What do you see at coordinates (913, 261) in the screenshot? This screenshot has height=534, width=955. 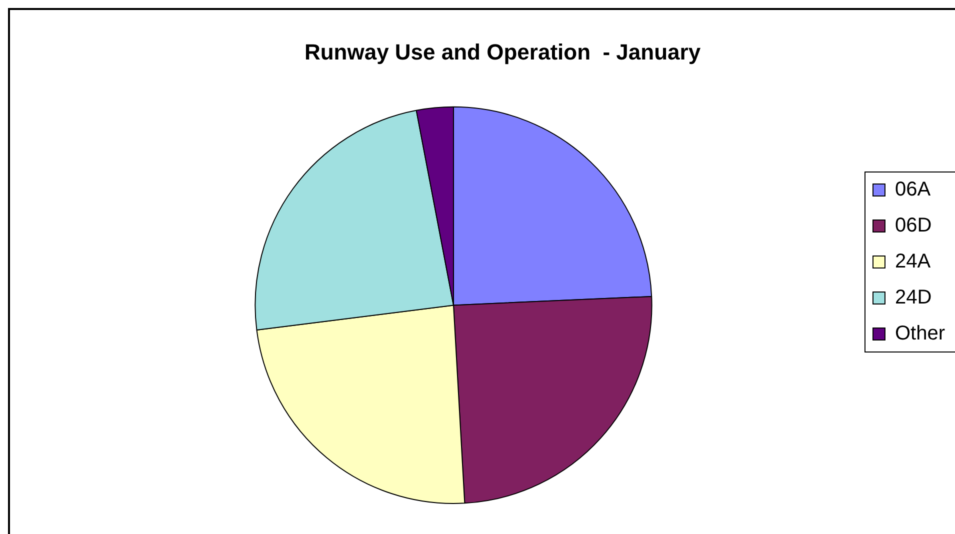 I see `legend-label: 24A` at bounding box center [913, 261].